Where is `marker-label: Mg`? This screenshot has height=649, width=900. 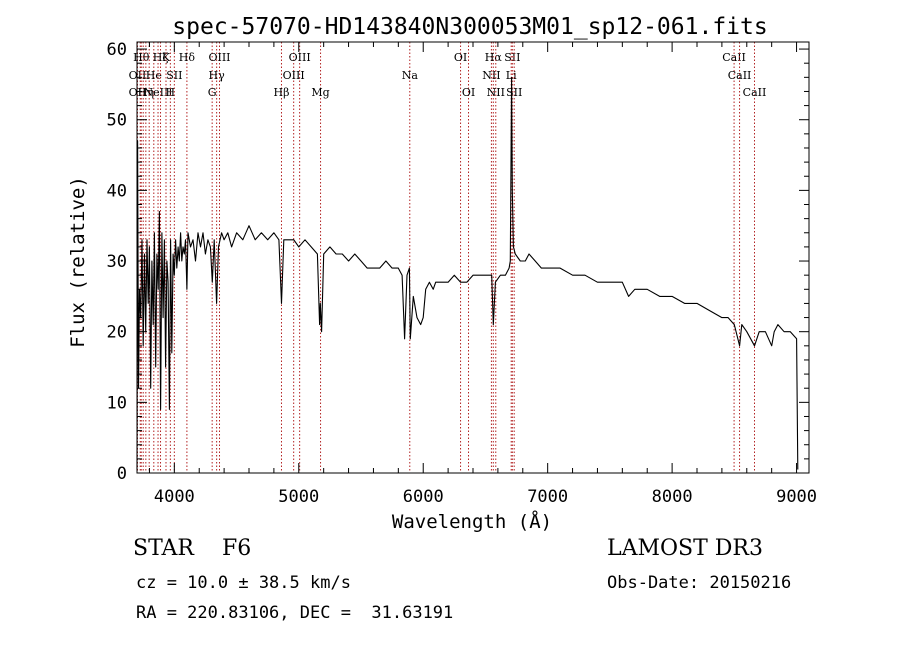
marker-label: Mg is located at coordinates (320, 92).